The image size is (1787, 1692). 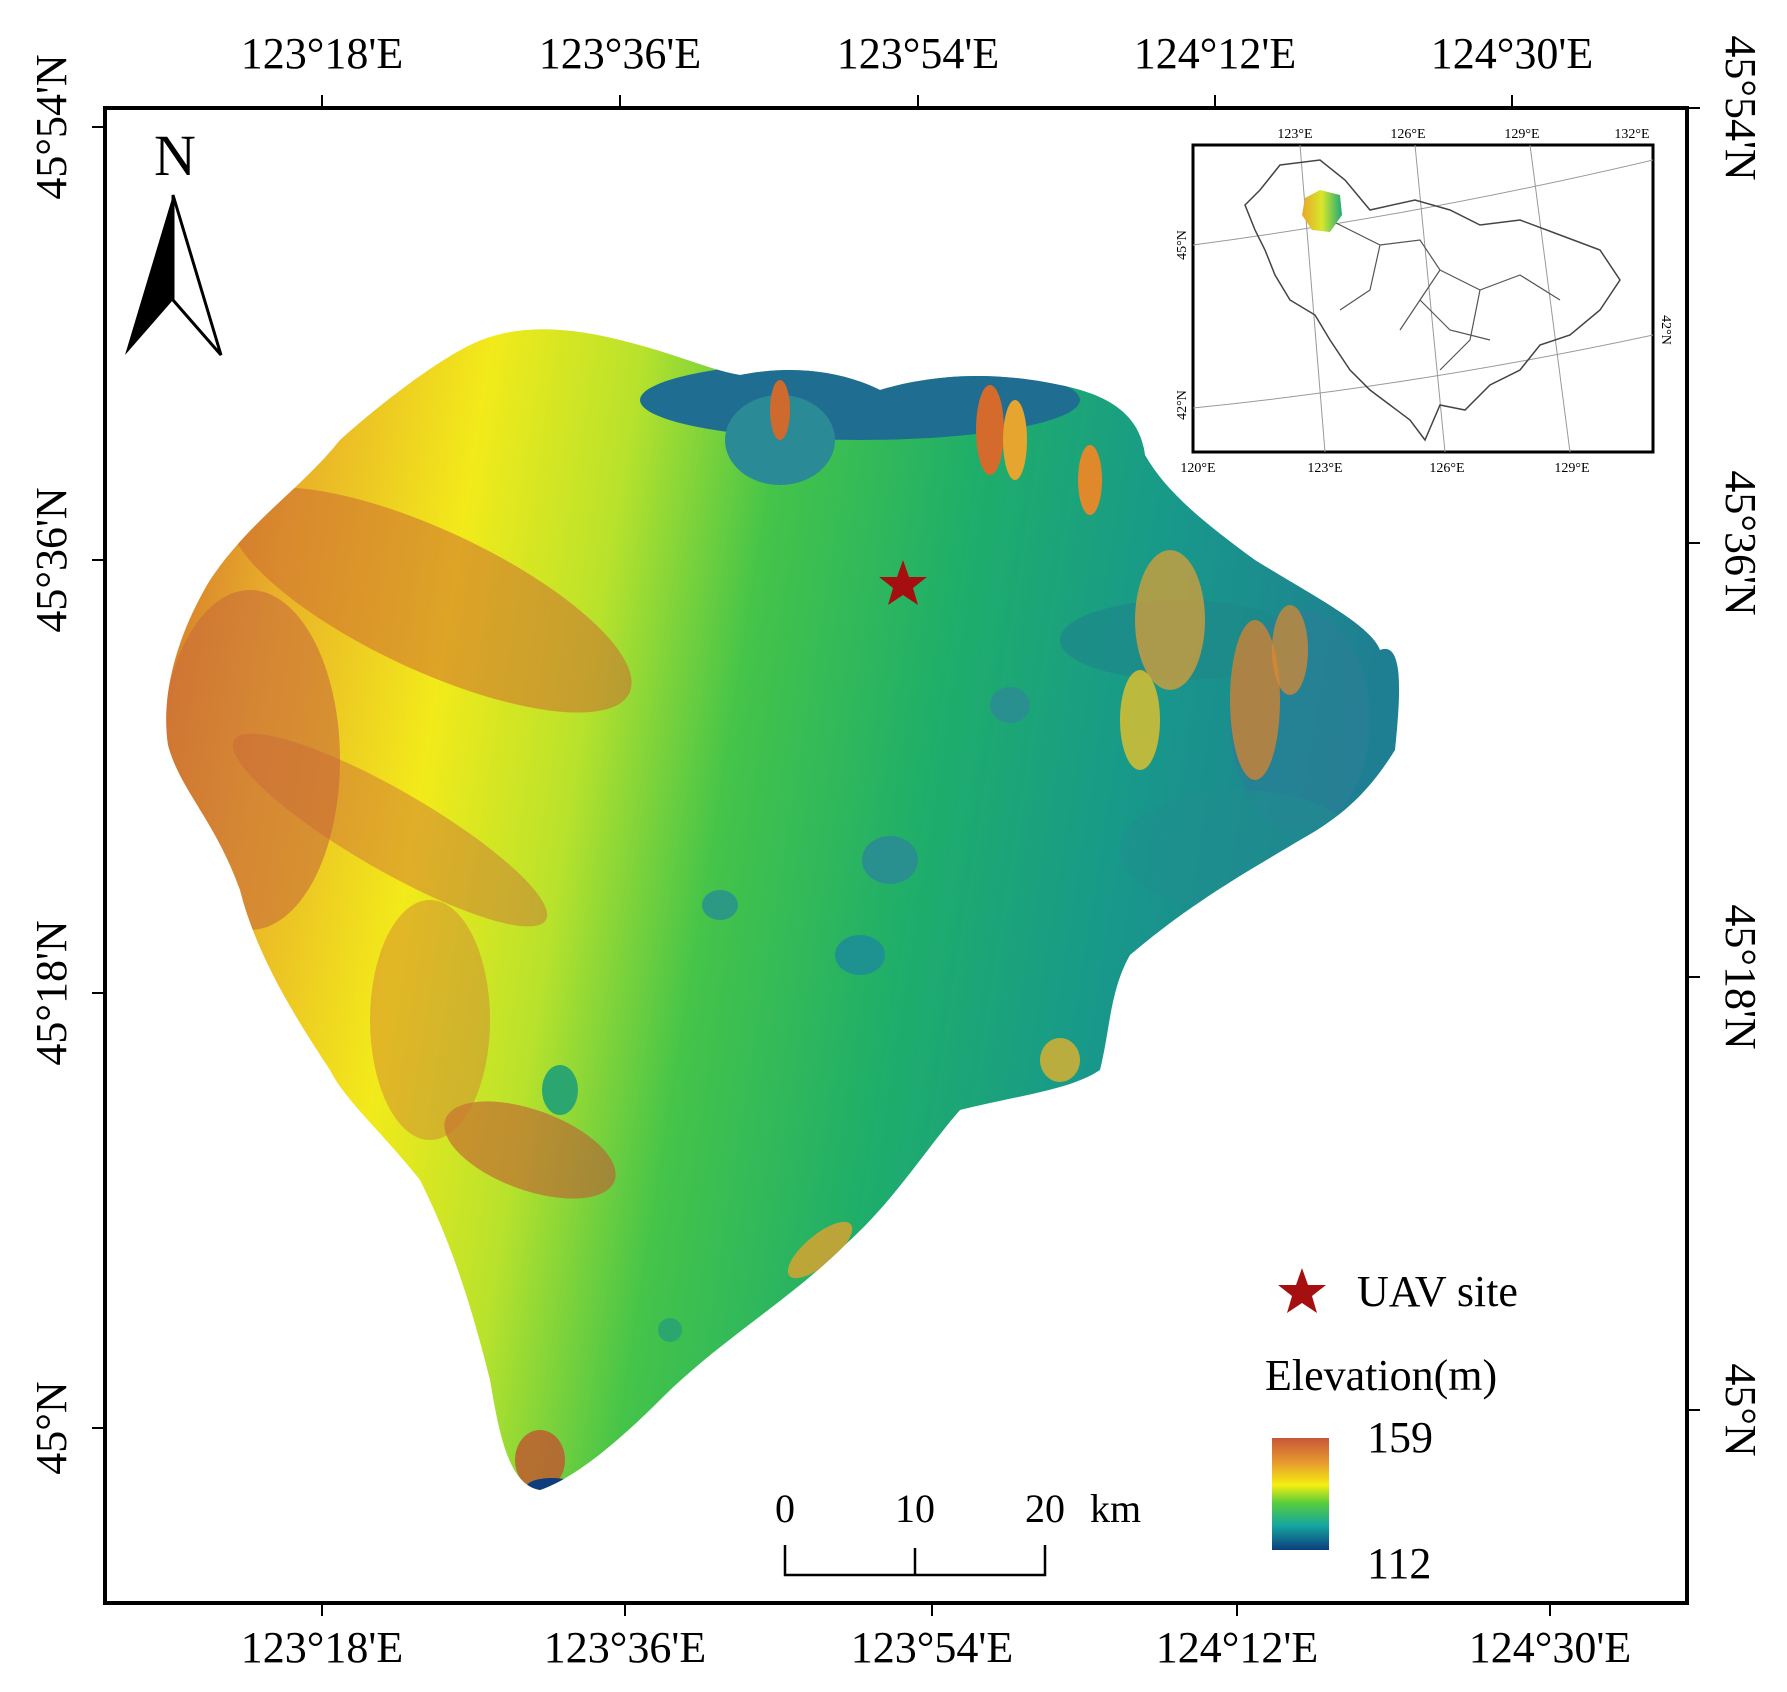 What do you see at coordinates (1631, 134) in the screenshot?
I see `inset-top-label-4: 132°E` at bounding box center [1631, 134].